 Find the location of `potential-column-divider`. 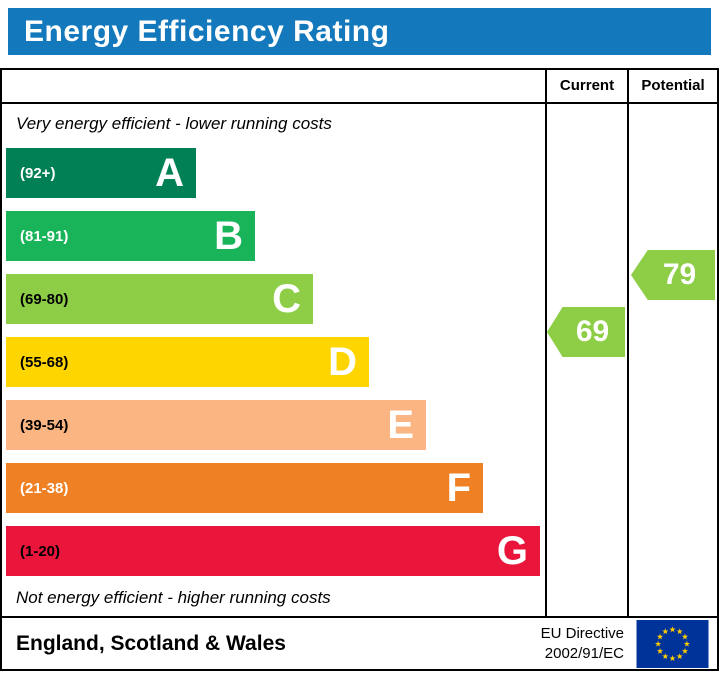

potential-column-divider is located at coordinates (628, 344).